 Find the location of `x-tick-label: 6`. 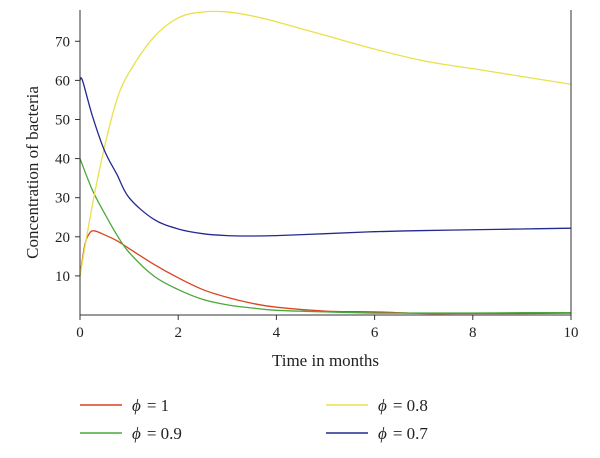

x-tick-label: 6 is located at coordinates (375, 333).